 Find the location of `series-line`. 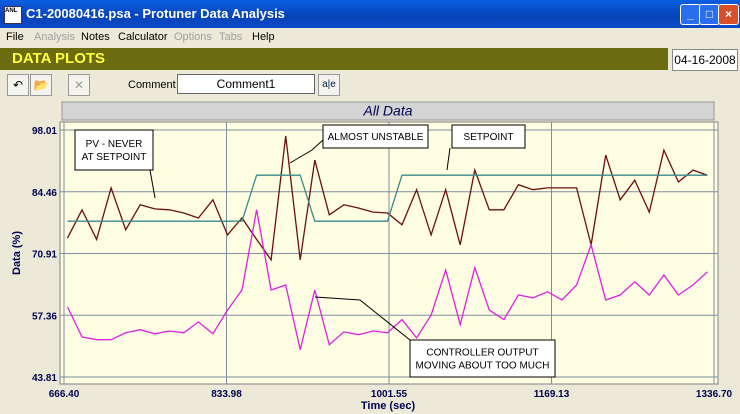

series-line is located at coordinates (387, 198).